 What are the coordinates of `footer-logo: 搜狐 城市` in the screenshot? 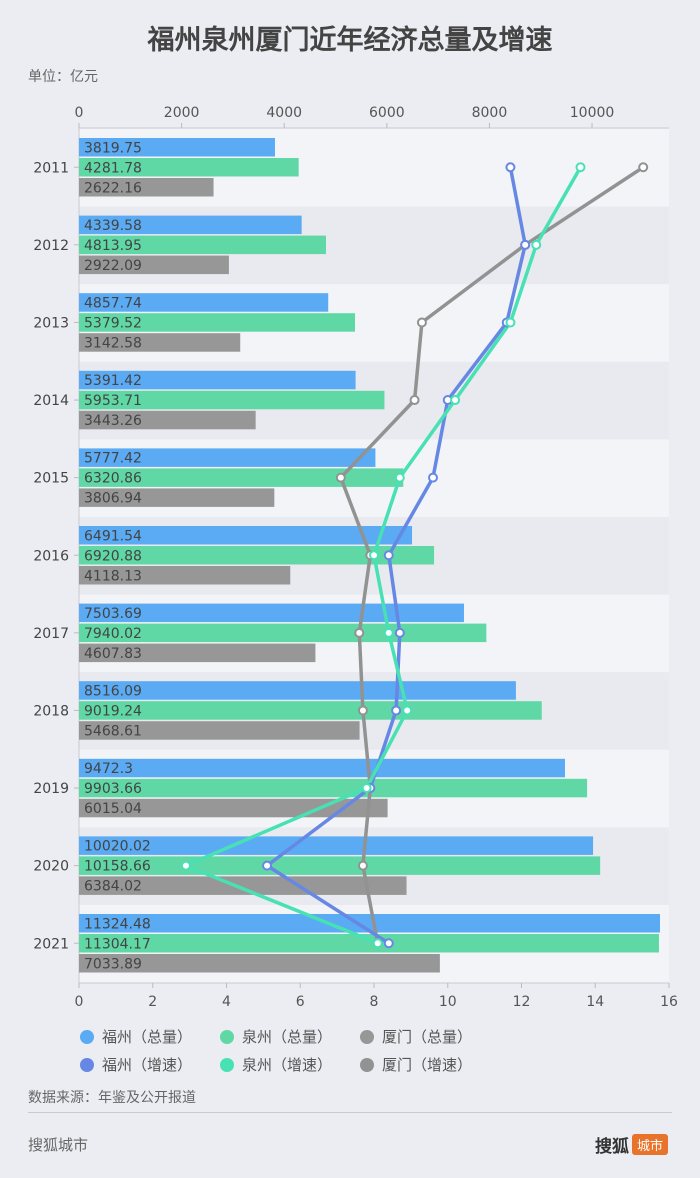 It's located at (631, 1144).